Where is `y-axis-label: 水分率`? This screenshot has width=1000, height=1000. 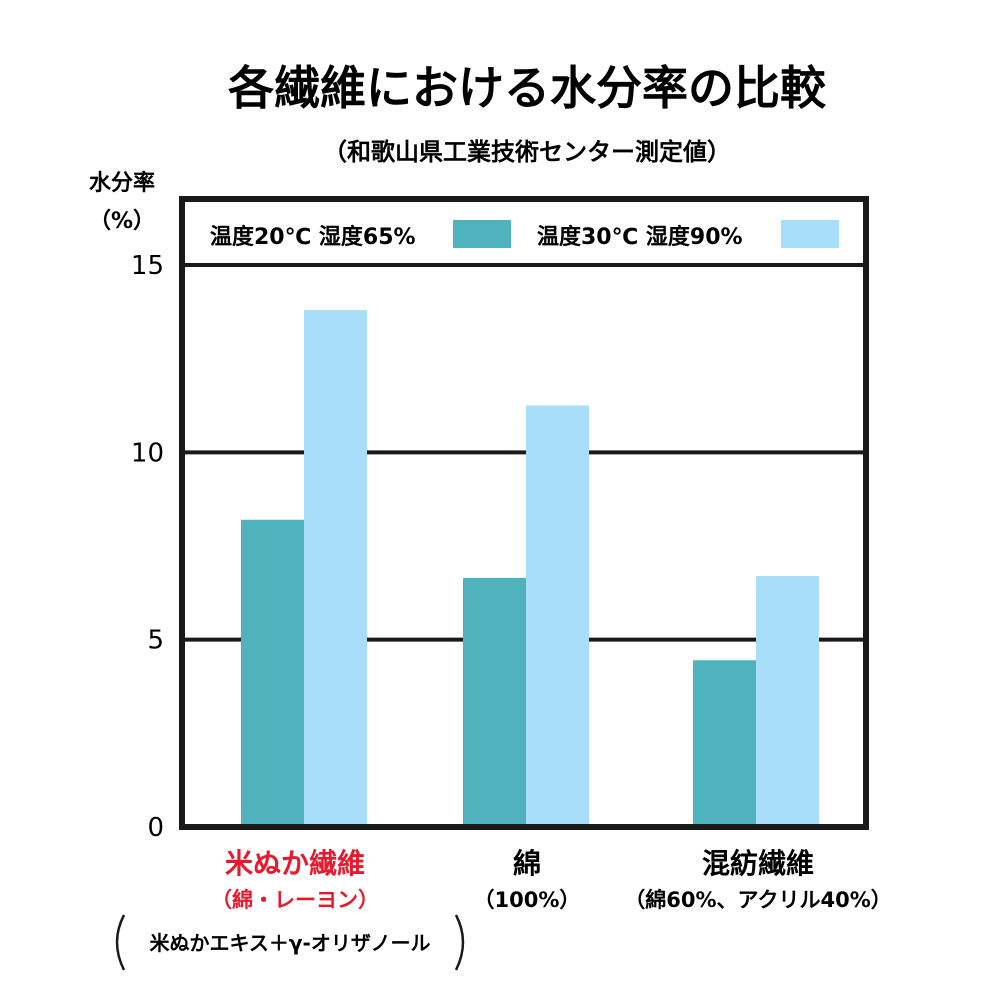 y-axis-label: 水分率 is located at coordinates (122, 183).